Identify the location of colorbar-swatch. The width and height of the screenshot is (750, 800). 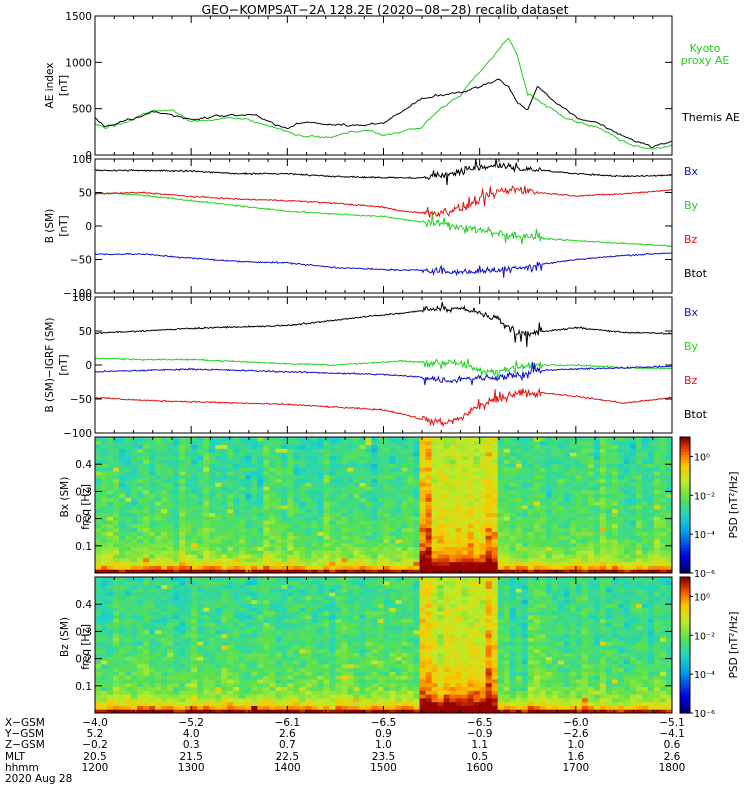
(685, 521).